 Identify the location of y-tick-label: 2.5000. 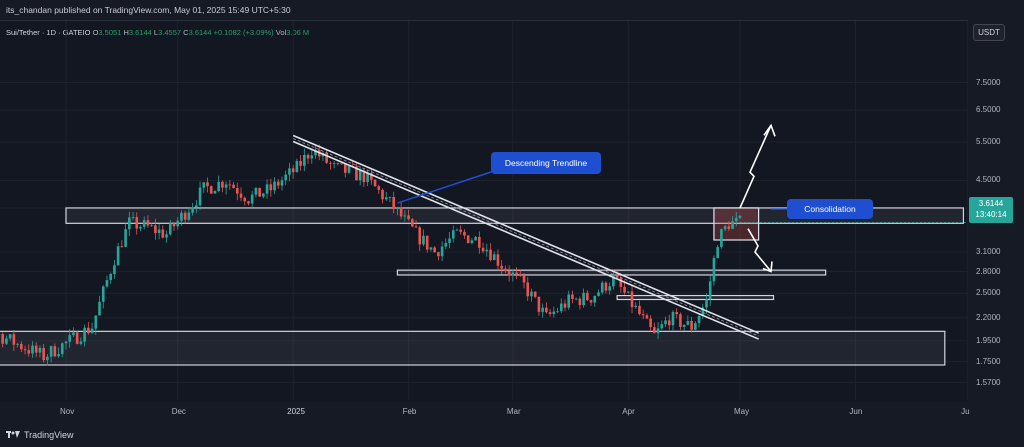
(988, 293).